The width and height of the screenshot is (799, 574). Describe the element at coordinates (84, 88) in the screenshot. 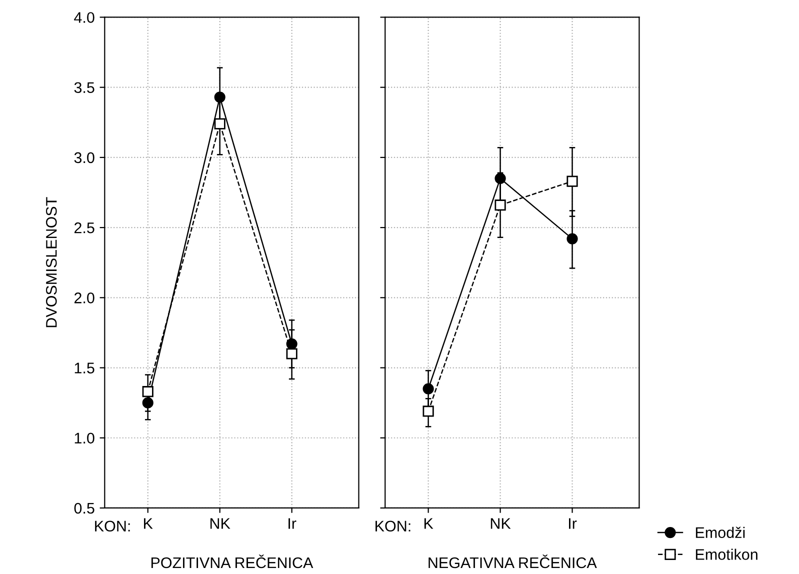

I see `y-tick-label: 3.5` at that location.